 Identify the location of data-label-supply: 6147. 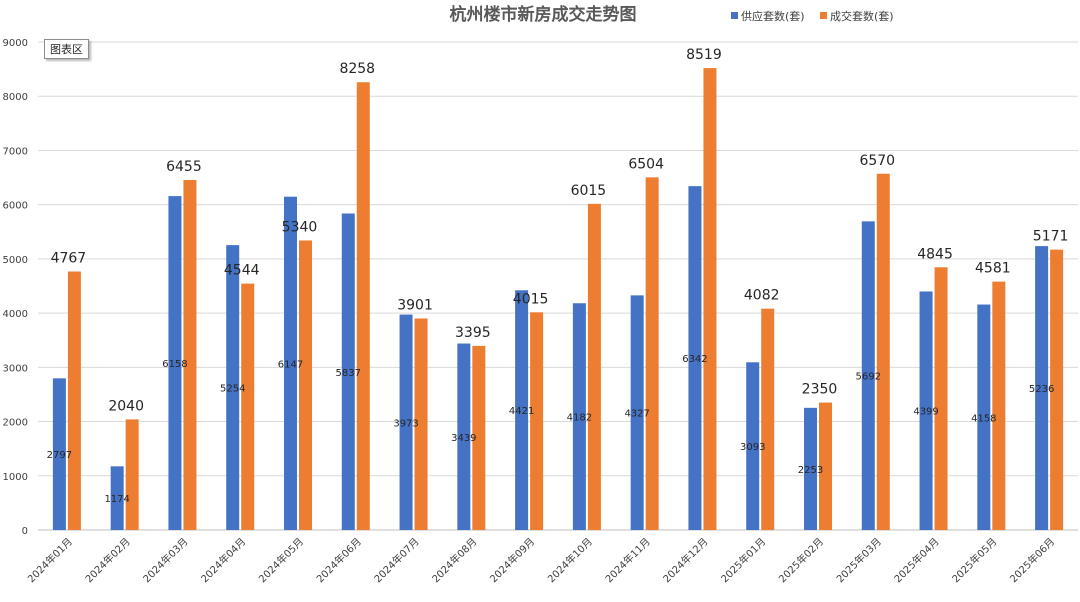
(290, 364).